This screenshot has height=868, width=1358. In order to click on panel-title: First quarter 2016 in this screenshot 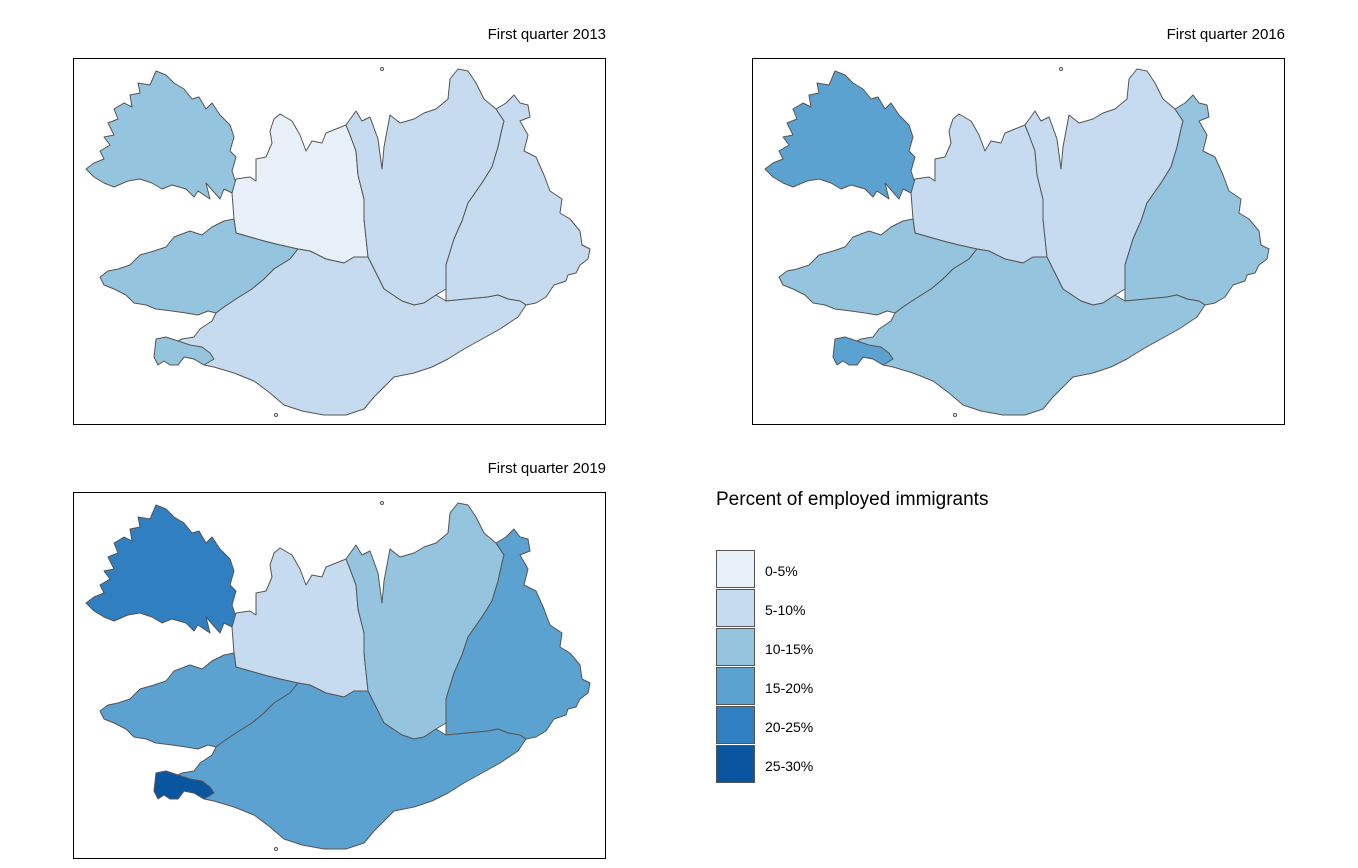, I will do `click(1225, 34)`.